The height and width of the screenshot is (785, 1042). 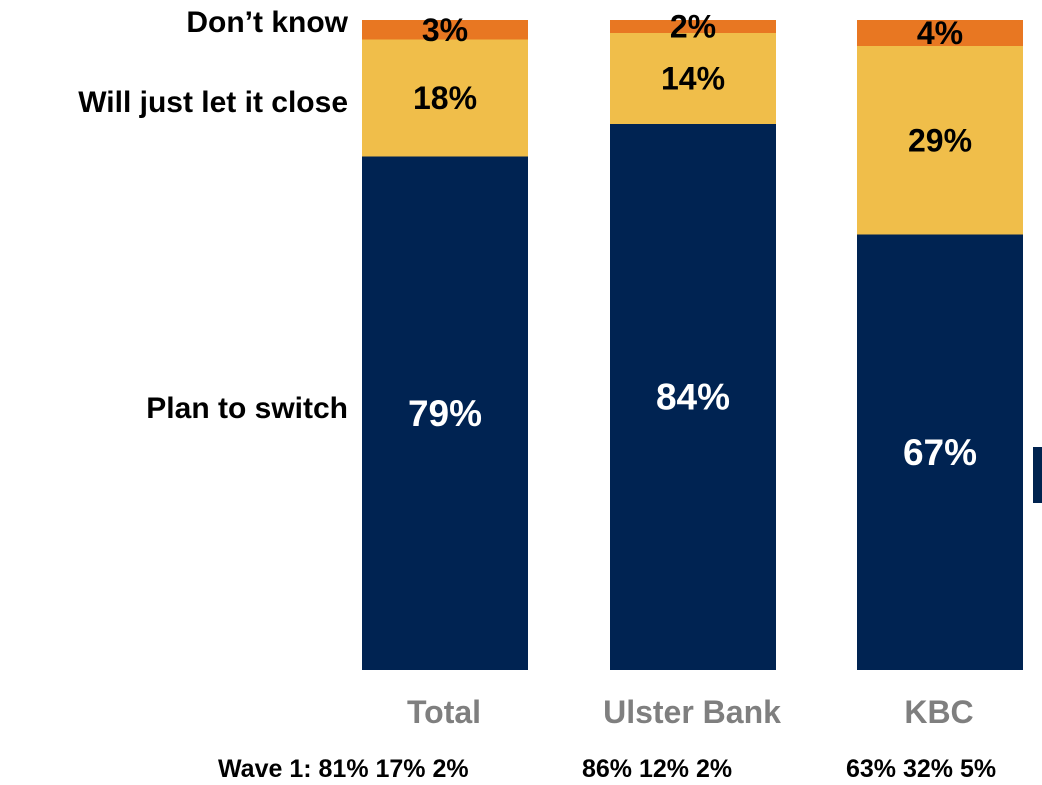 I want to click on data-label-2-0: 3%, so click(x=445, y=30).